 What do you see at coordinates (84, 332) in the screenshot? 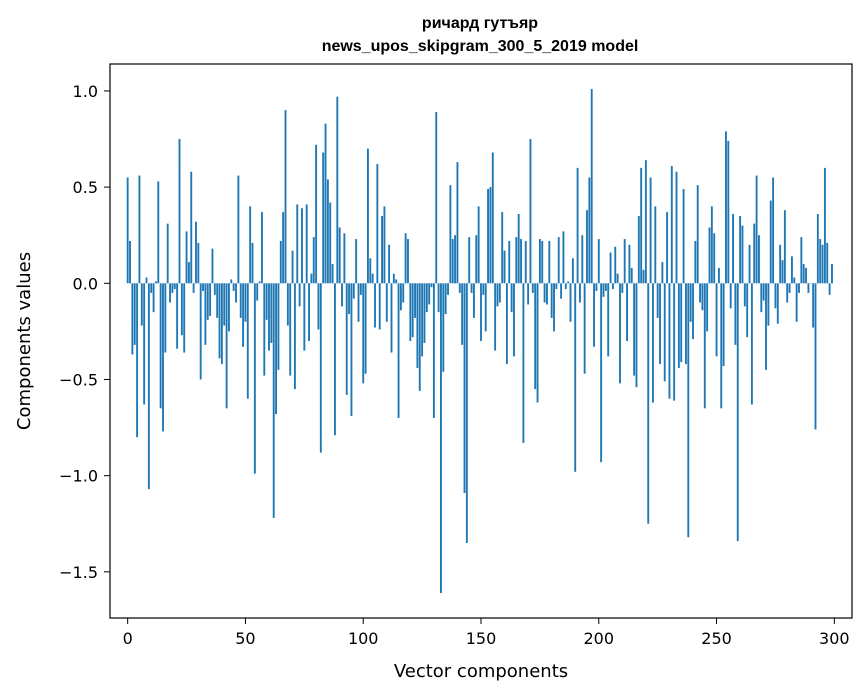
I see `y-axis-ticks: −1.5 −1.0 −0.5 0.0 0.5 1.0` at bounding box center [84, 332].